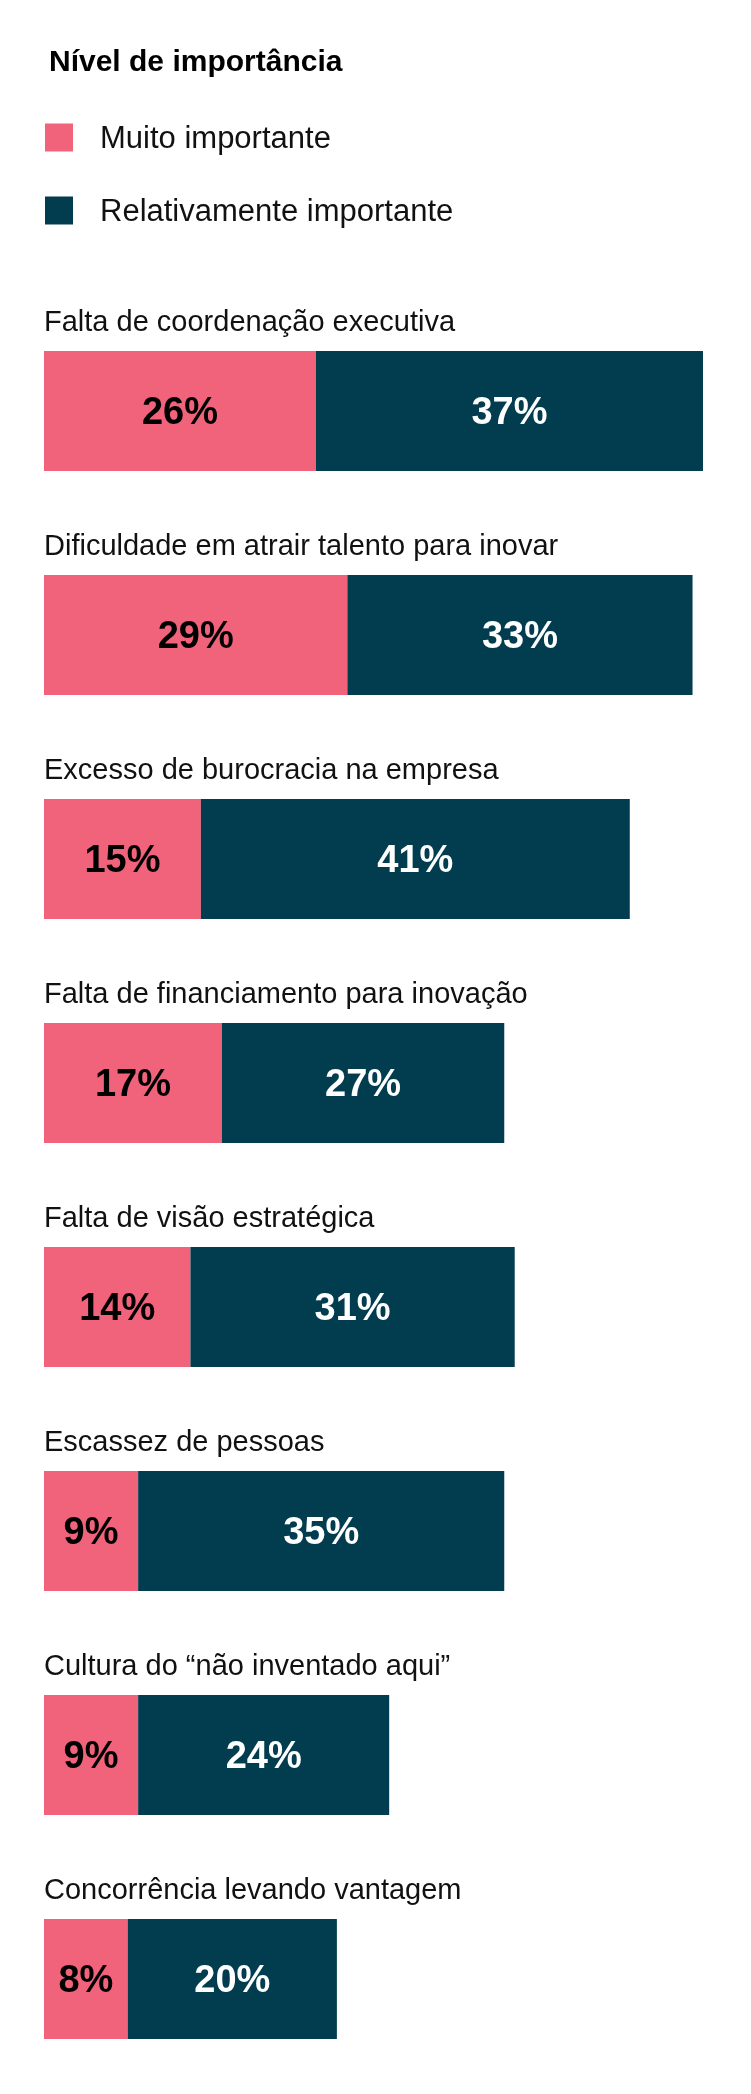 The width and height of the screenshot is (751, 2094). I want to click on data-label: 31%, so click(352, 1307).